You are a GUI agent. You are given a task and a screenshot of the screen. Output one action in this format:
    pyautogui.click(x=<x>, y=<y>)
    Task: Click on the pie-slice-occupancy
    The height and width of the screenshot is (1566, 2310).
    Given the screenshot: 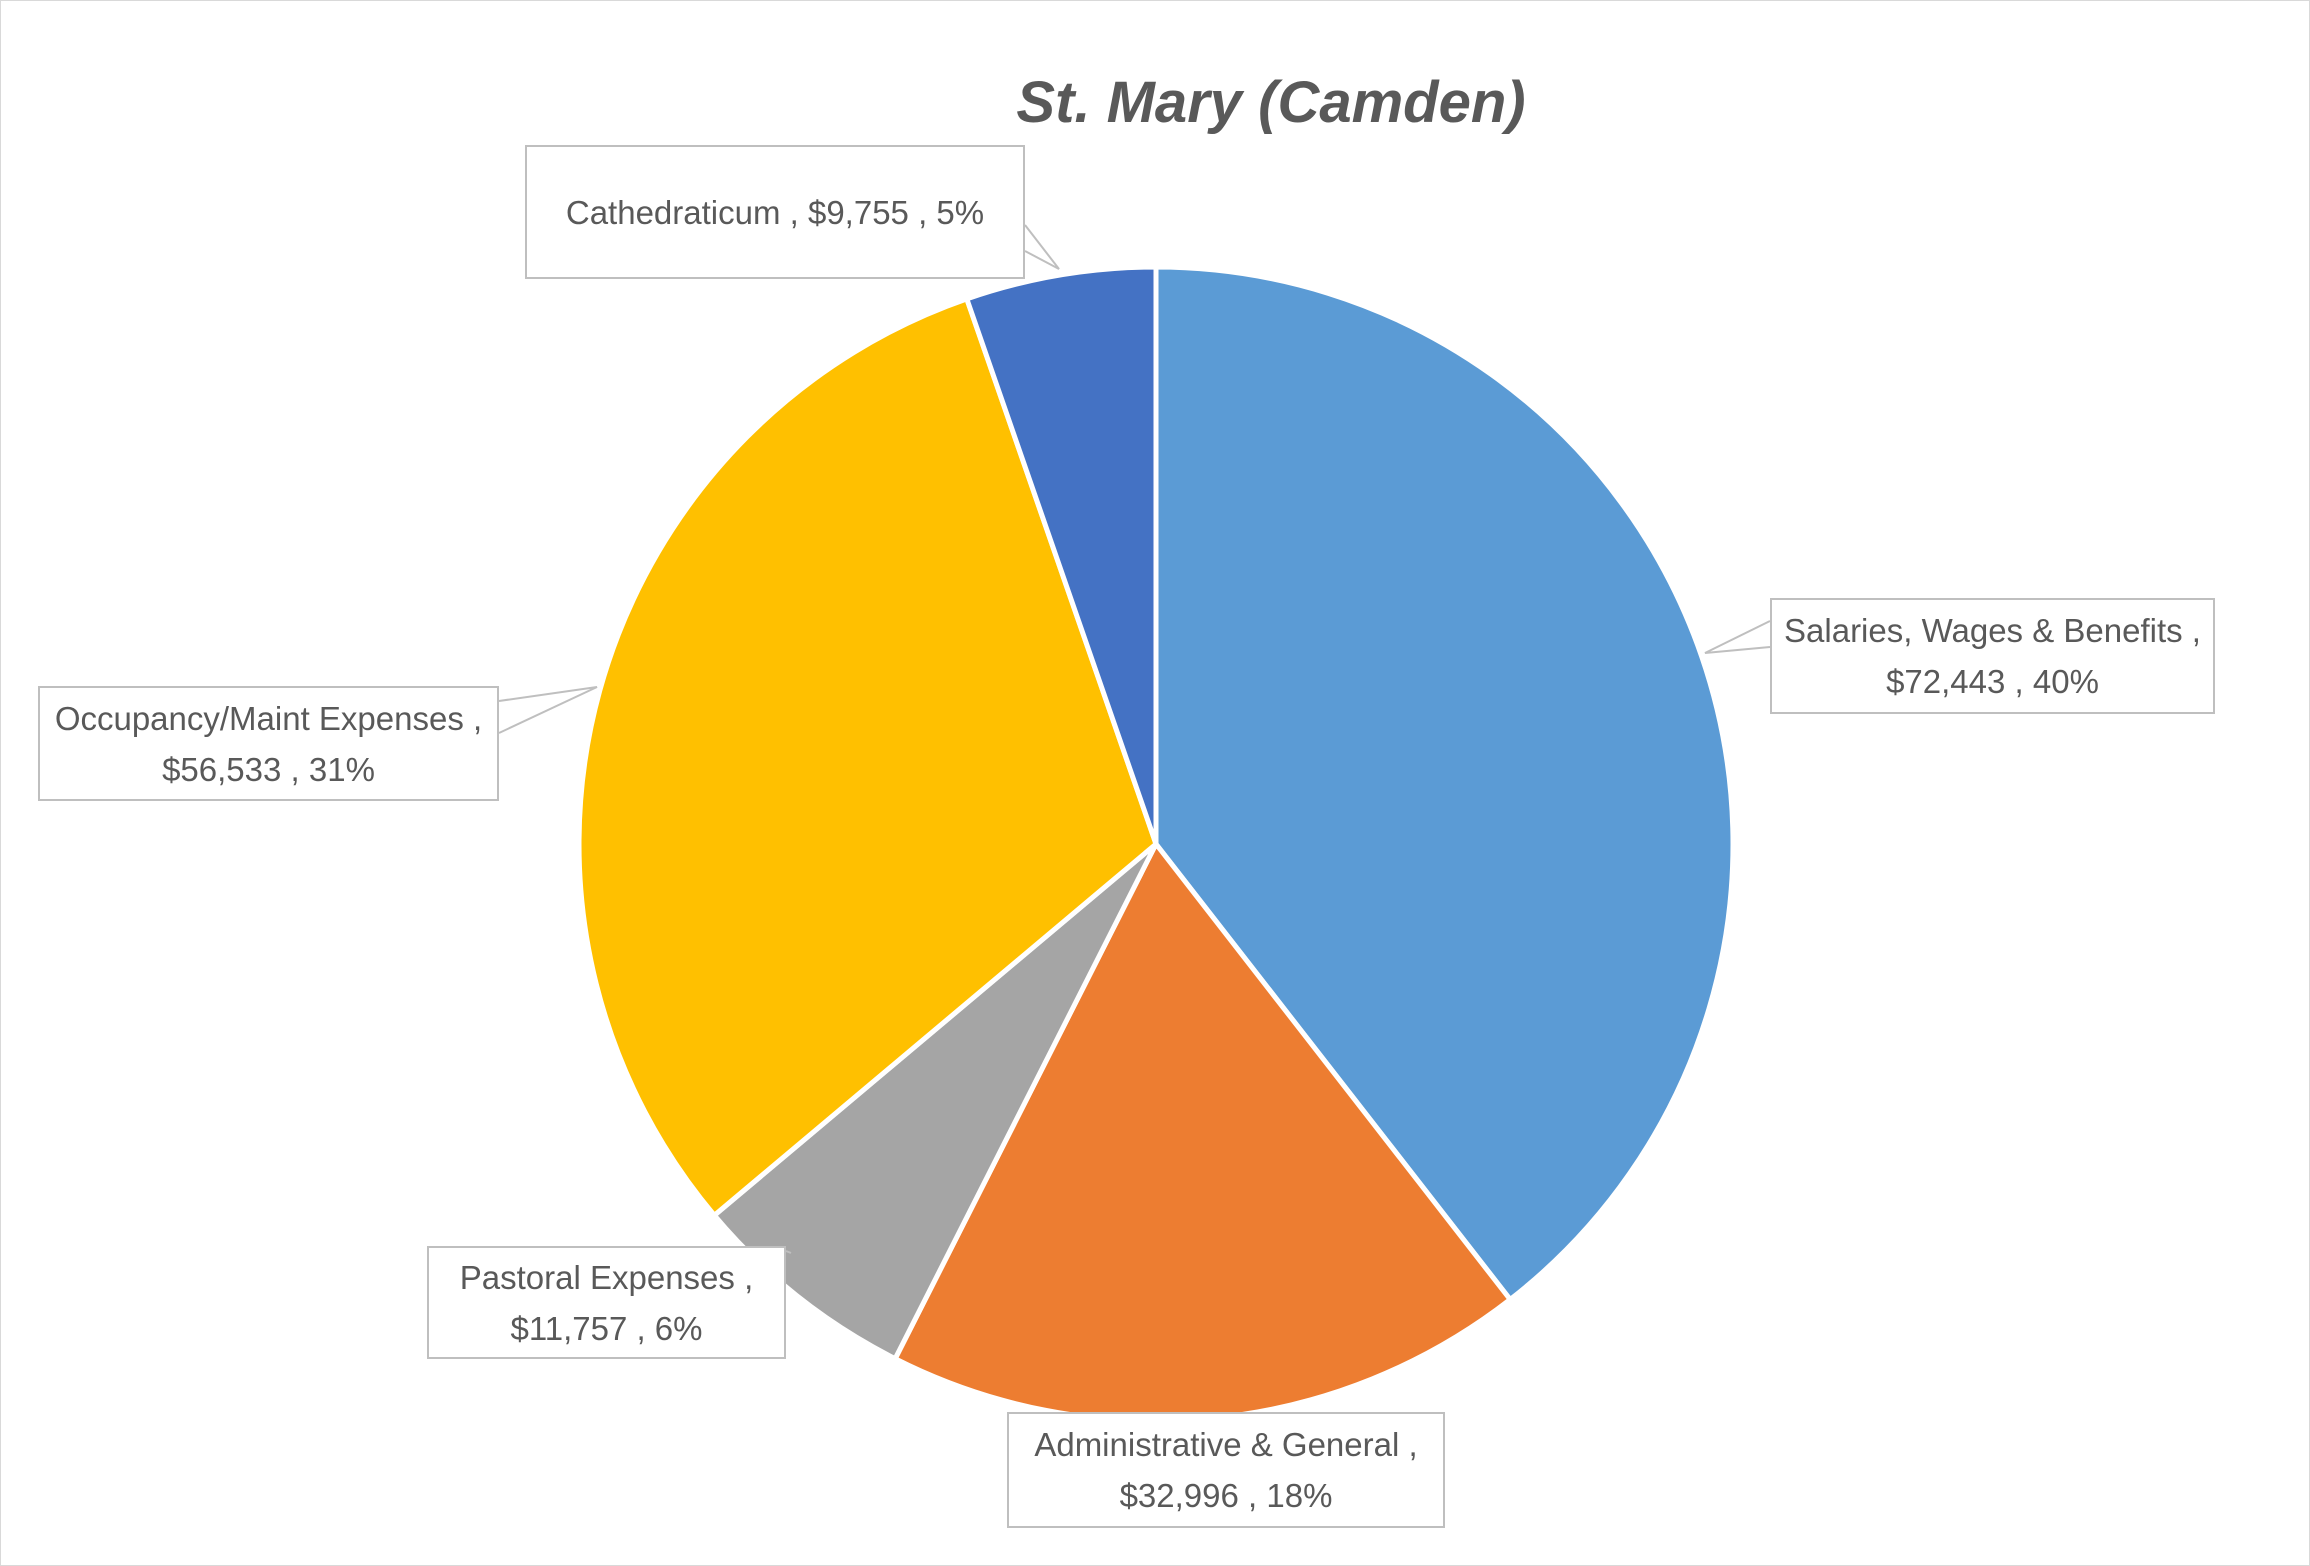 What is the action you would take?
    pyautogui.click(x=867, y=757)
    